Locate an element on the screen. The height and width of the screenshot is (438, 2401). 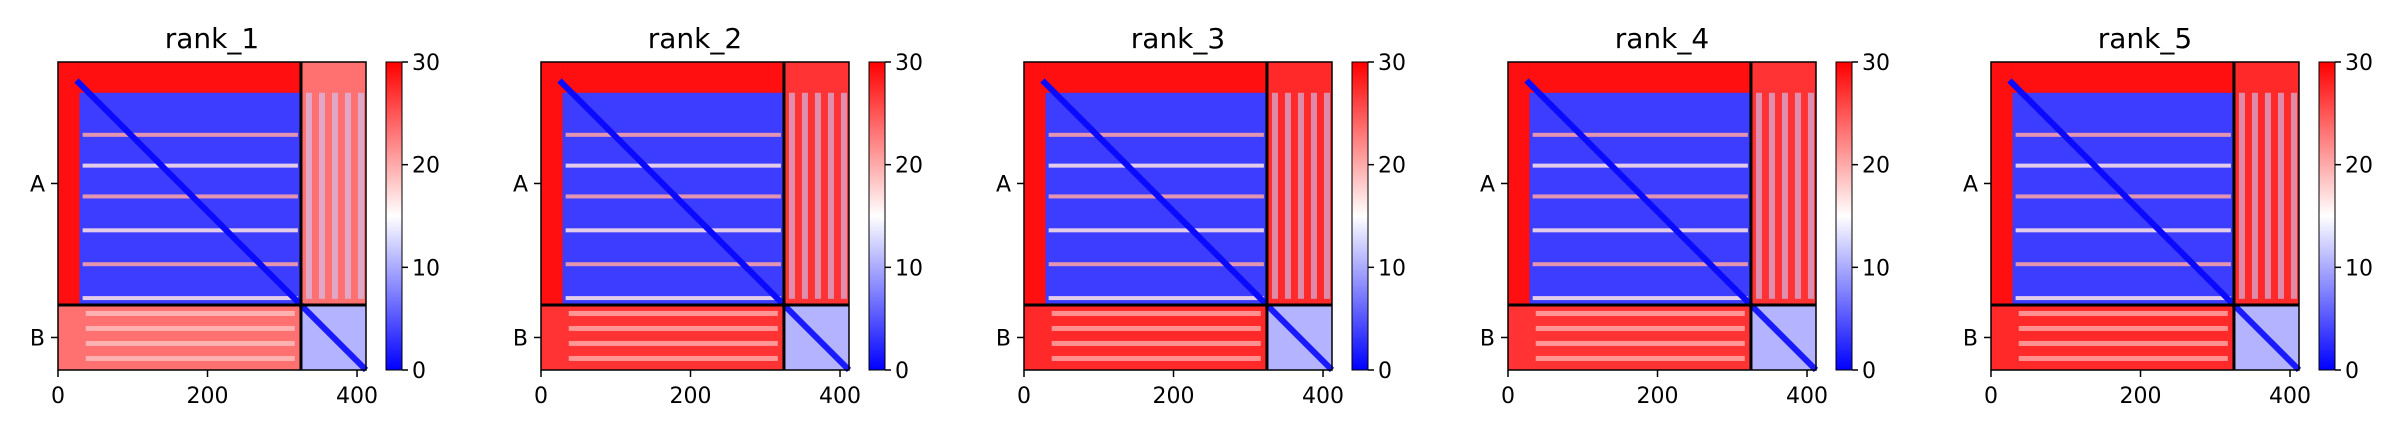
panel-title: rank_1 is located at coordinates (212, 38).